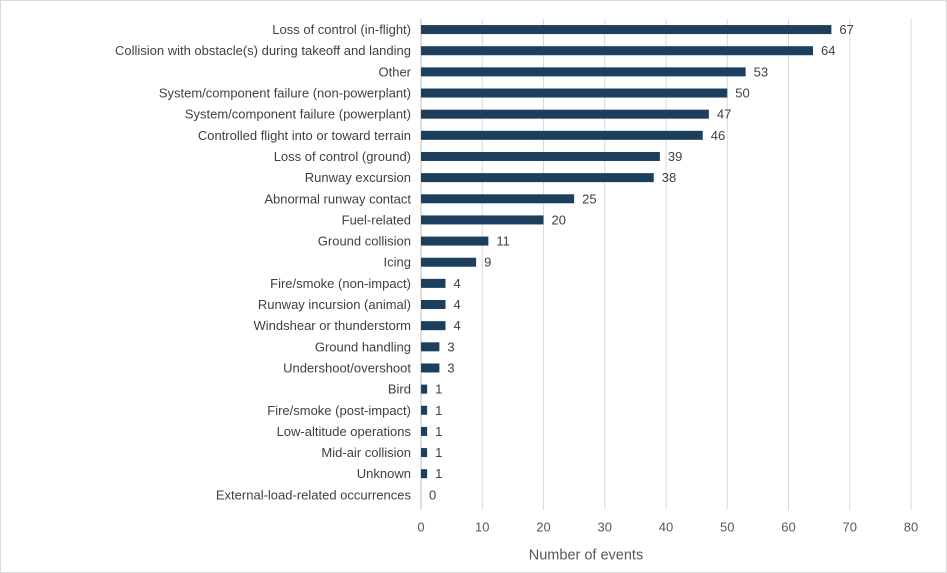  What do you see at coordinates (911, 526) in the screenshot?
I see `x-tick-label: 80` at bounding box center [911, 526].